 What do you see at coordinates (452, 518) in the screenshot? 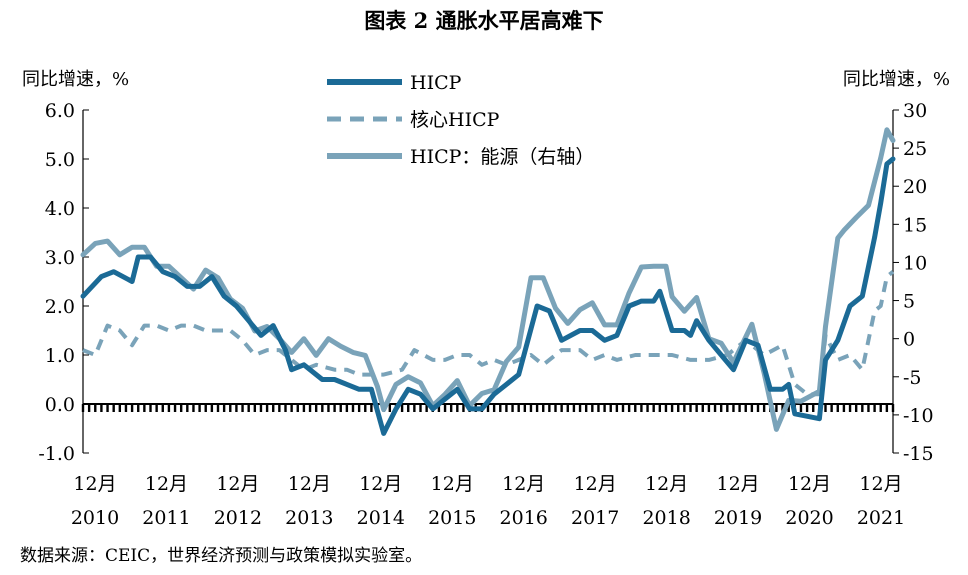
I see `x-tick-year: 2015` at bounding box center [452, 518].